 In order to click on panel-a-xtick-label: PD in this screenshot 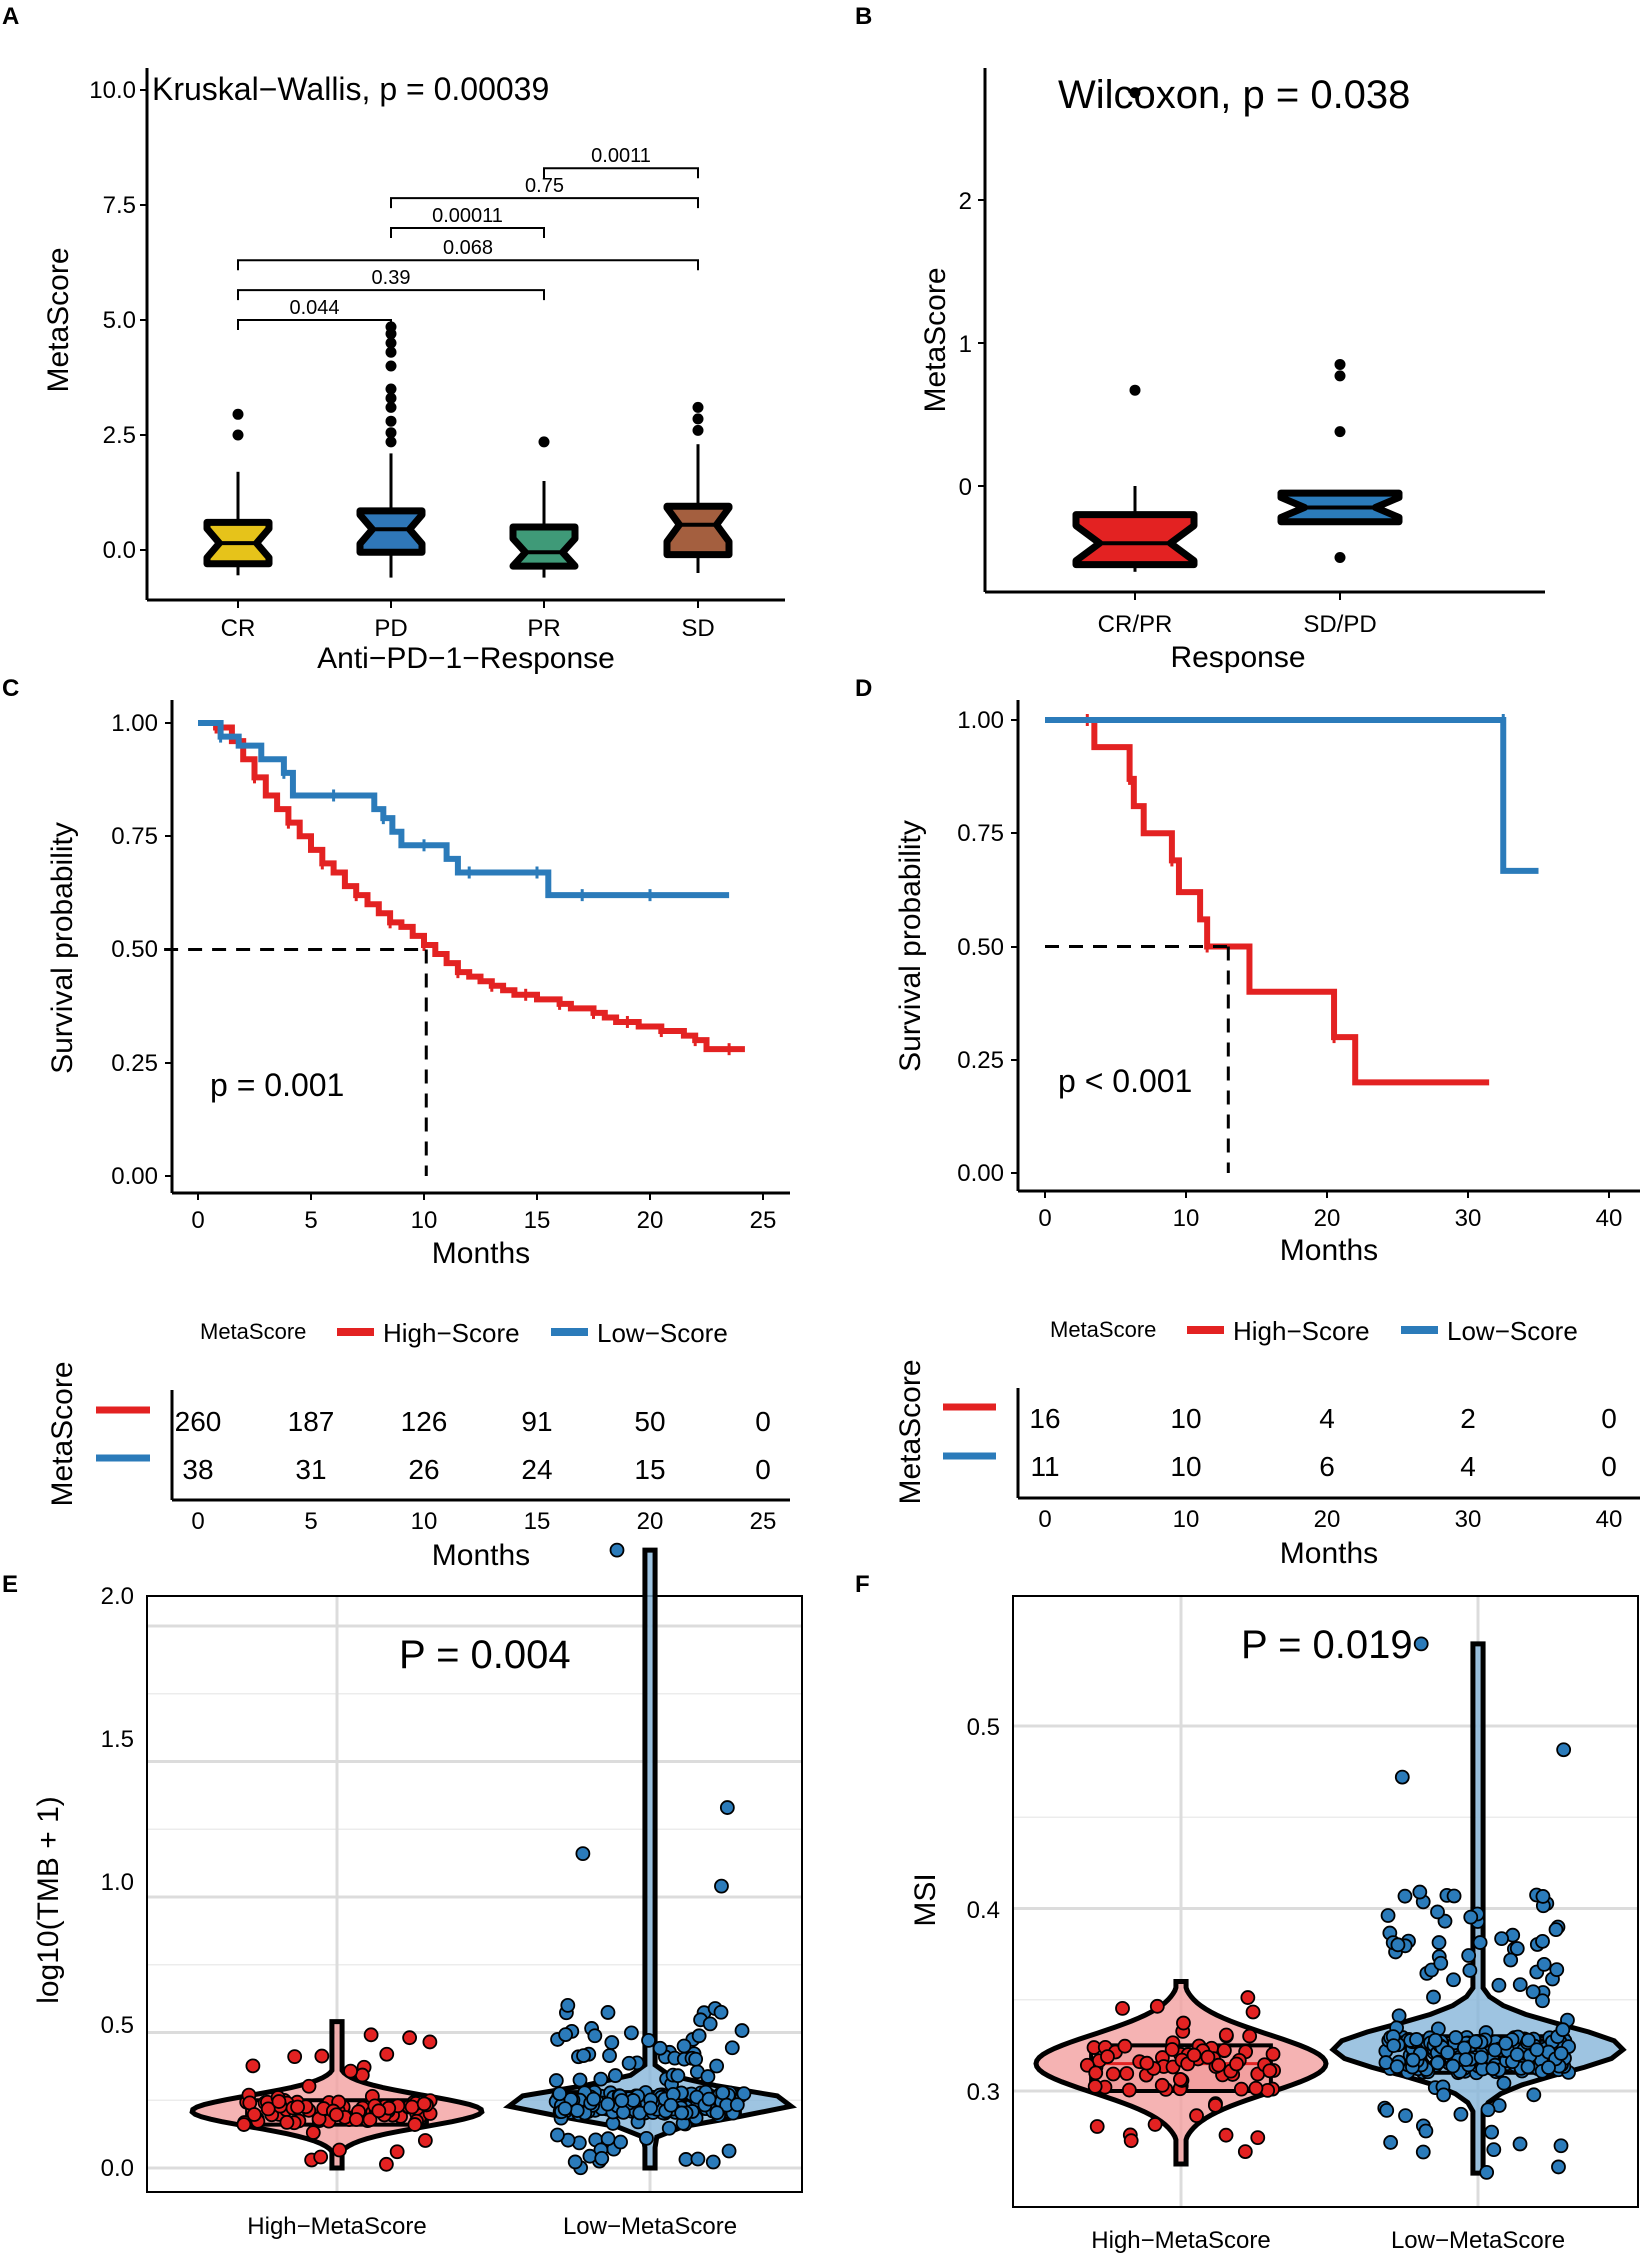, I will do `click(390, 628)`.